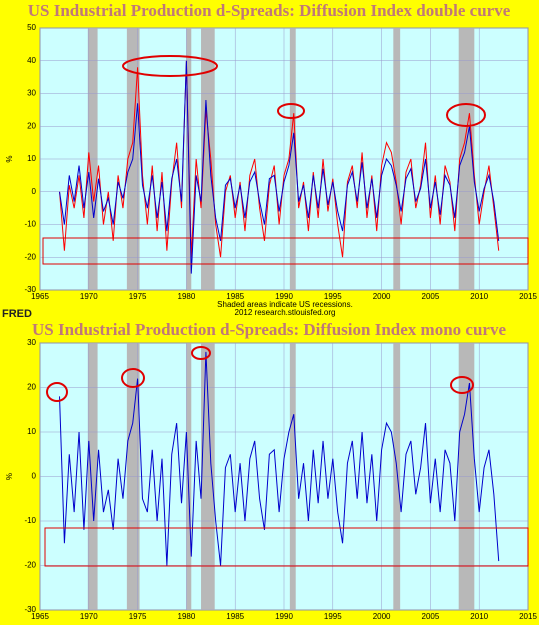 Image resolution: width=539 pixels, height=625 pixels. Describe the element at coordinates (17, 314) in the screenshot. I see `fred-logo: FRED` at that location.